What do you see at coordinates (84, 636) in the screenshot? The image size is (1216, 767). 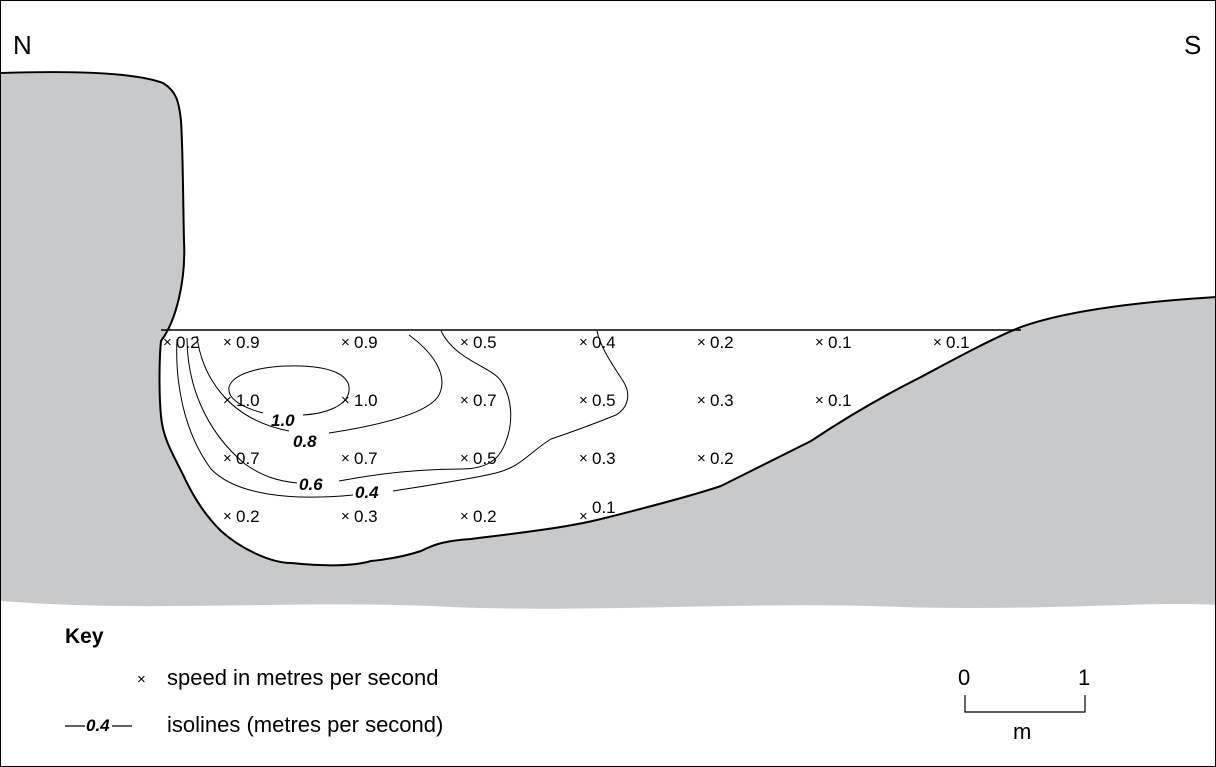 I see `key-title: Key` at bounding box center [84, 636].